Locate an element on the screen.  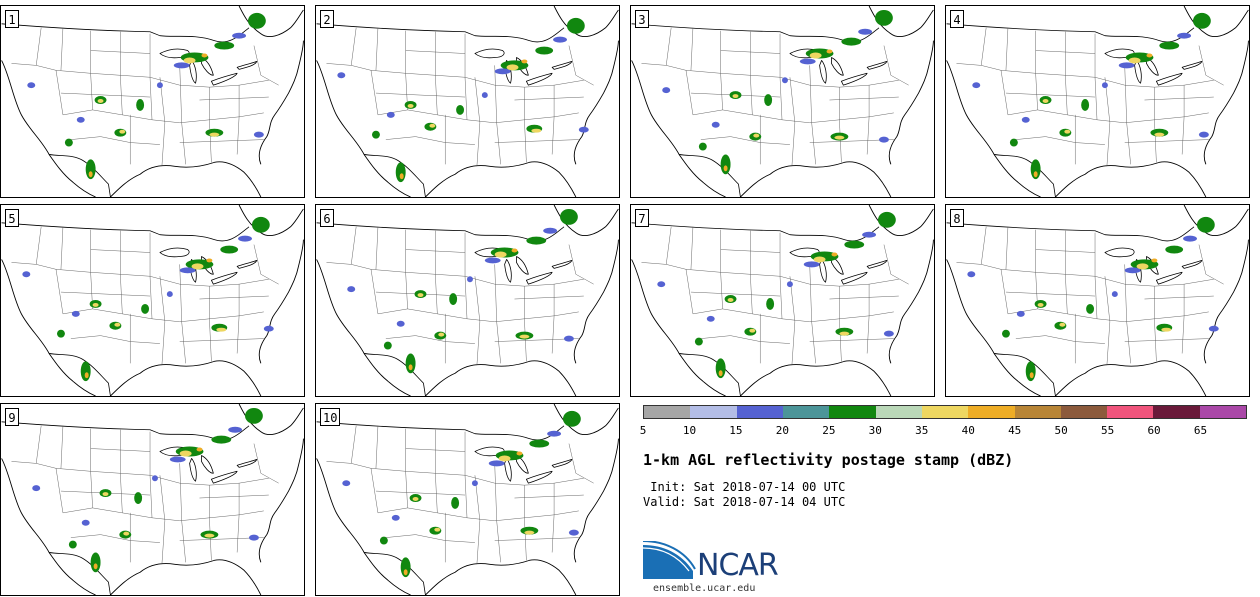
map-panel-6: 6 is located at coordinates (467, 300).